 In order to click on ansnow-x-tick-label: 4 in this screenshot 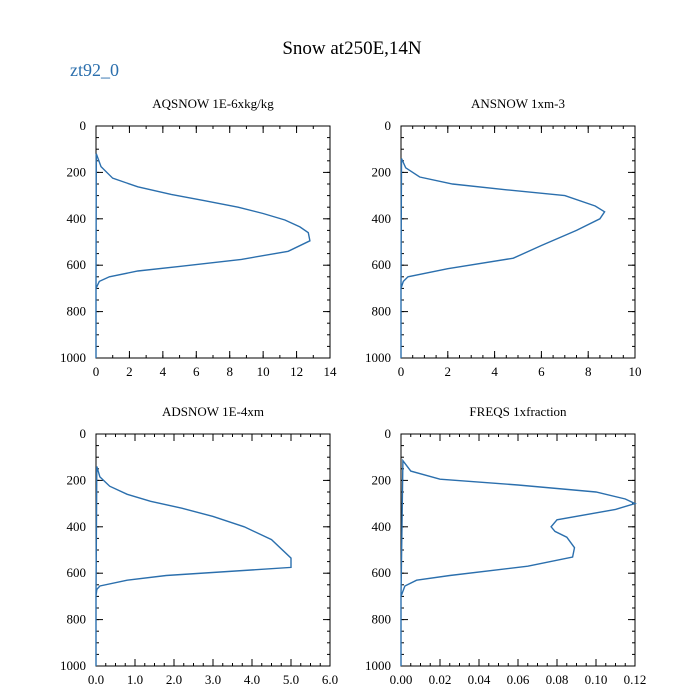, I will do `click(494, 371)`.